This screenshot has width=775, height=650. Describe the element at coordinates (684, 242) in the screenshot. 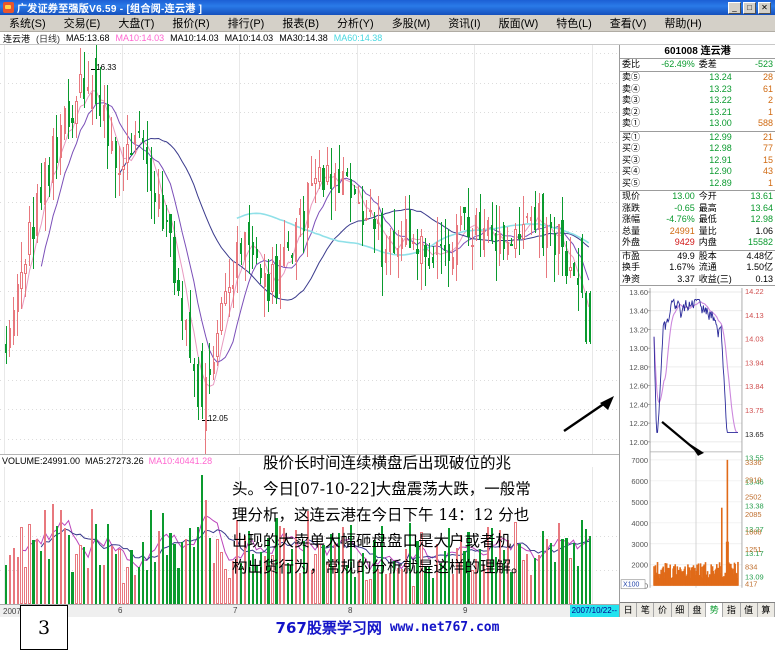

I see `outer-volume-value: 9429` at that location.